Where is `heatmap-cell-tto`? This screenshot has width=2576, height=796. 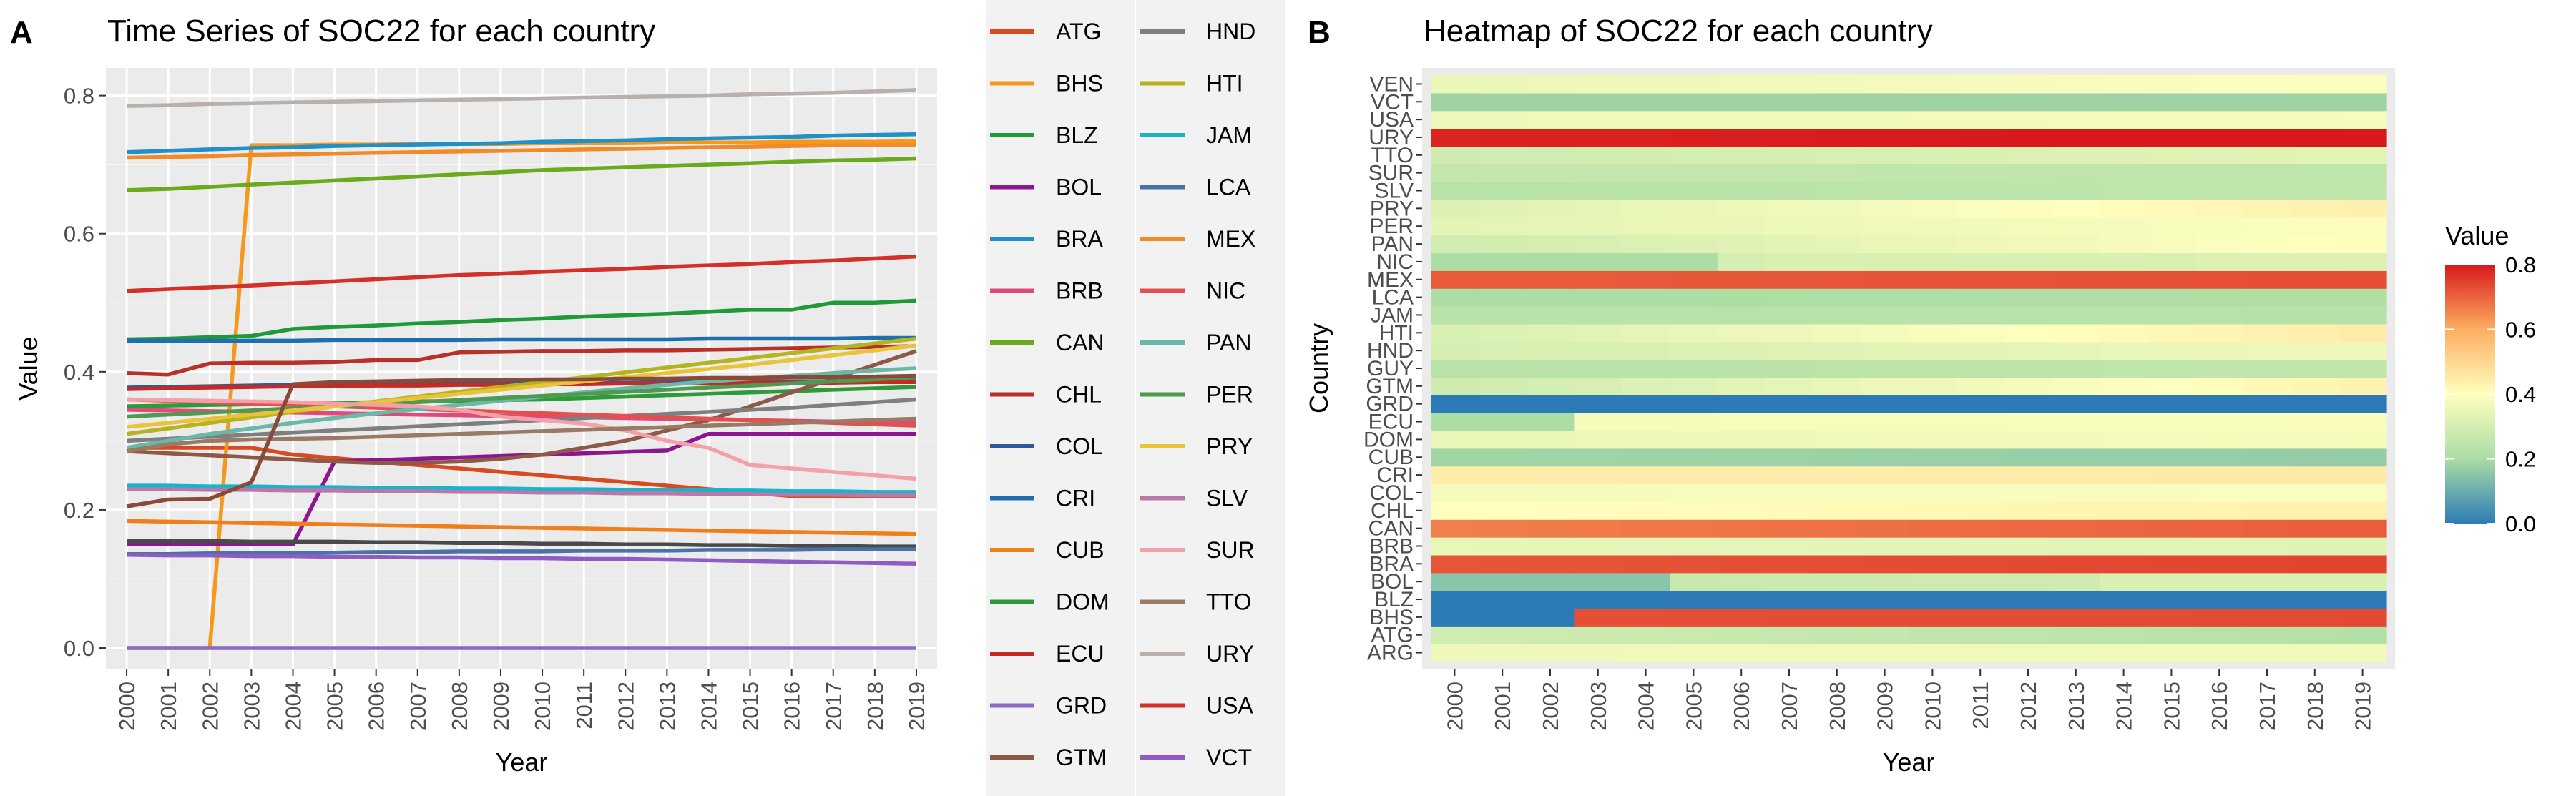
heatmap-cell-tto is located at coordinates (1503, 155).